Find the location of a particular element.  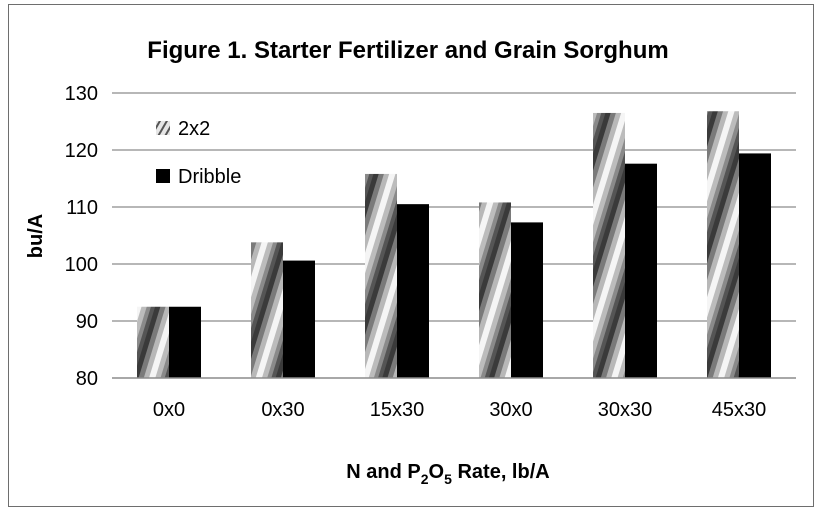

x-axis-label: N and P2O5 Rate, lb/A is located at coordinates (447, 474).